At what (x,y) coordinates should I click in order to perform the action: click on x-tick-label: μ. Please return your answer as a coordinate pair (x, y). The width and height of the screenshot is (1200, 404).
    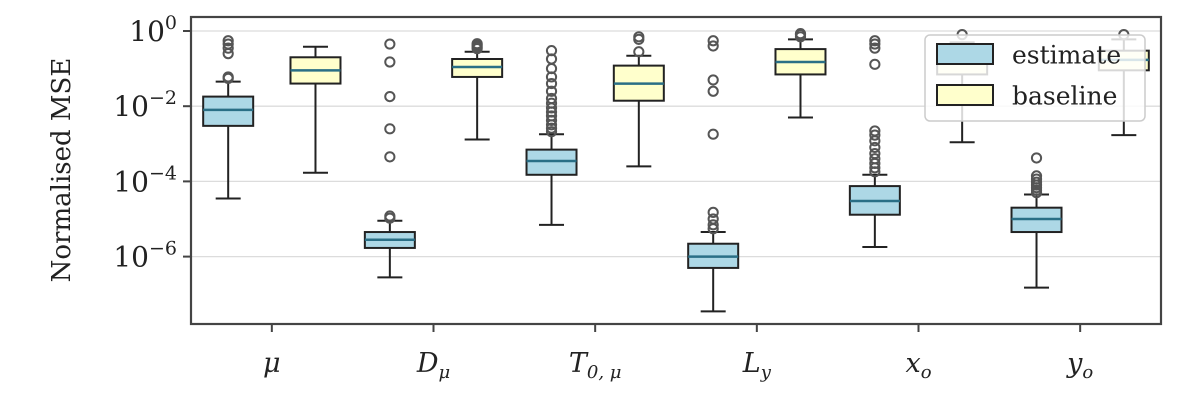
    Looking at the image, I should click on (272, 363).